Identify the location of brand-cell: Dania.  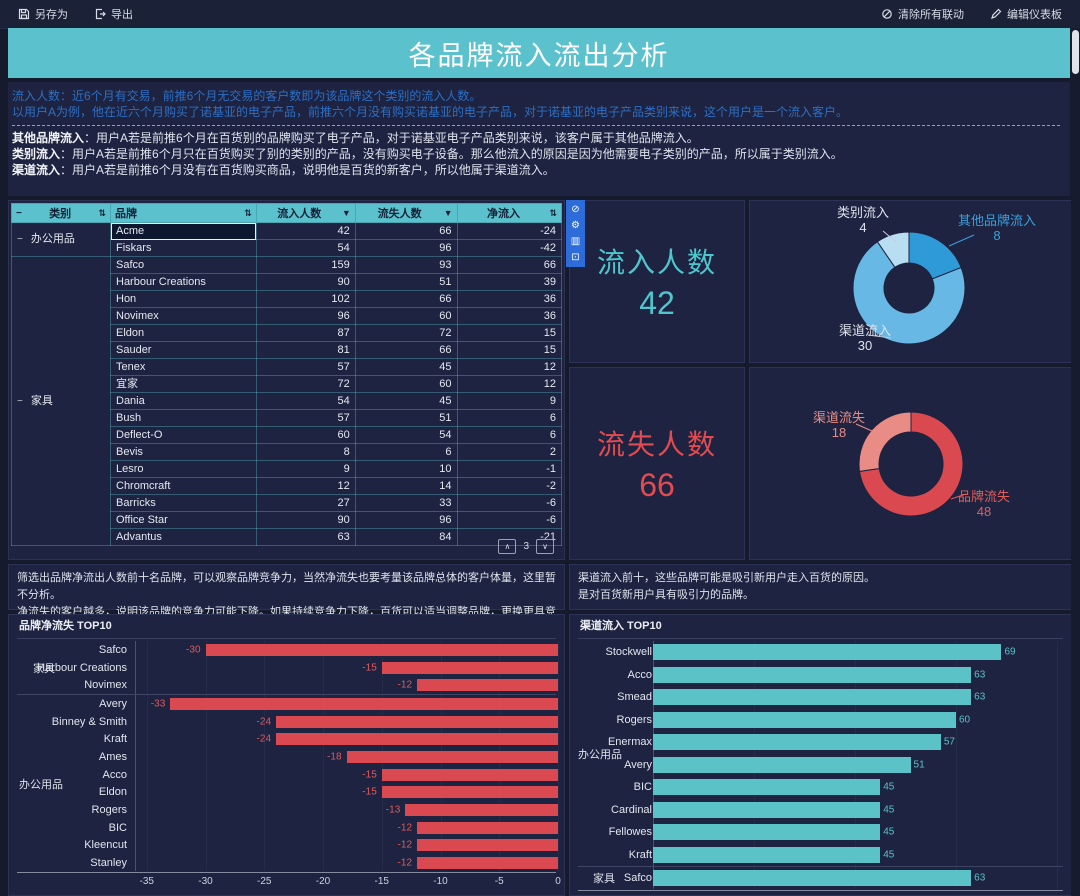
(183, 401).